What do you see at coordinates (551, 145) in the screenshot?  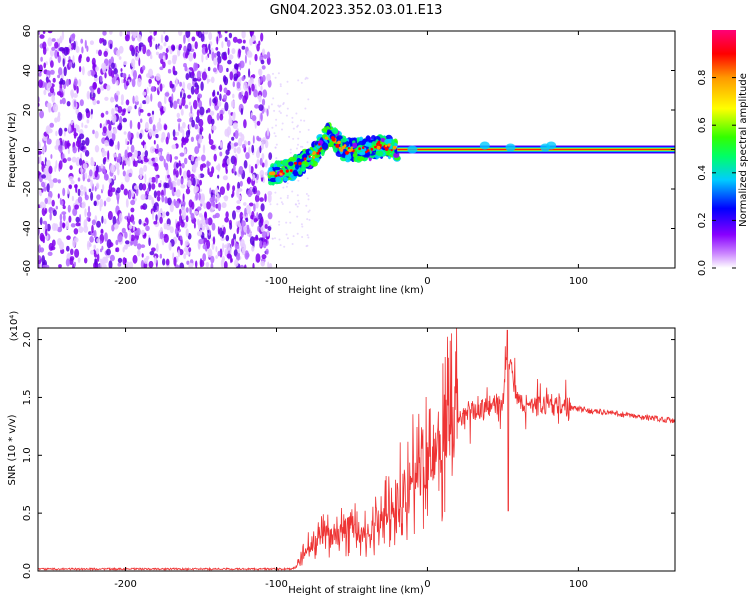 I see `carrier-blip` at bounding box center [551, 145].